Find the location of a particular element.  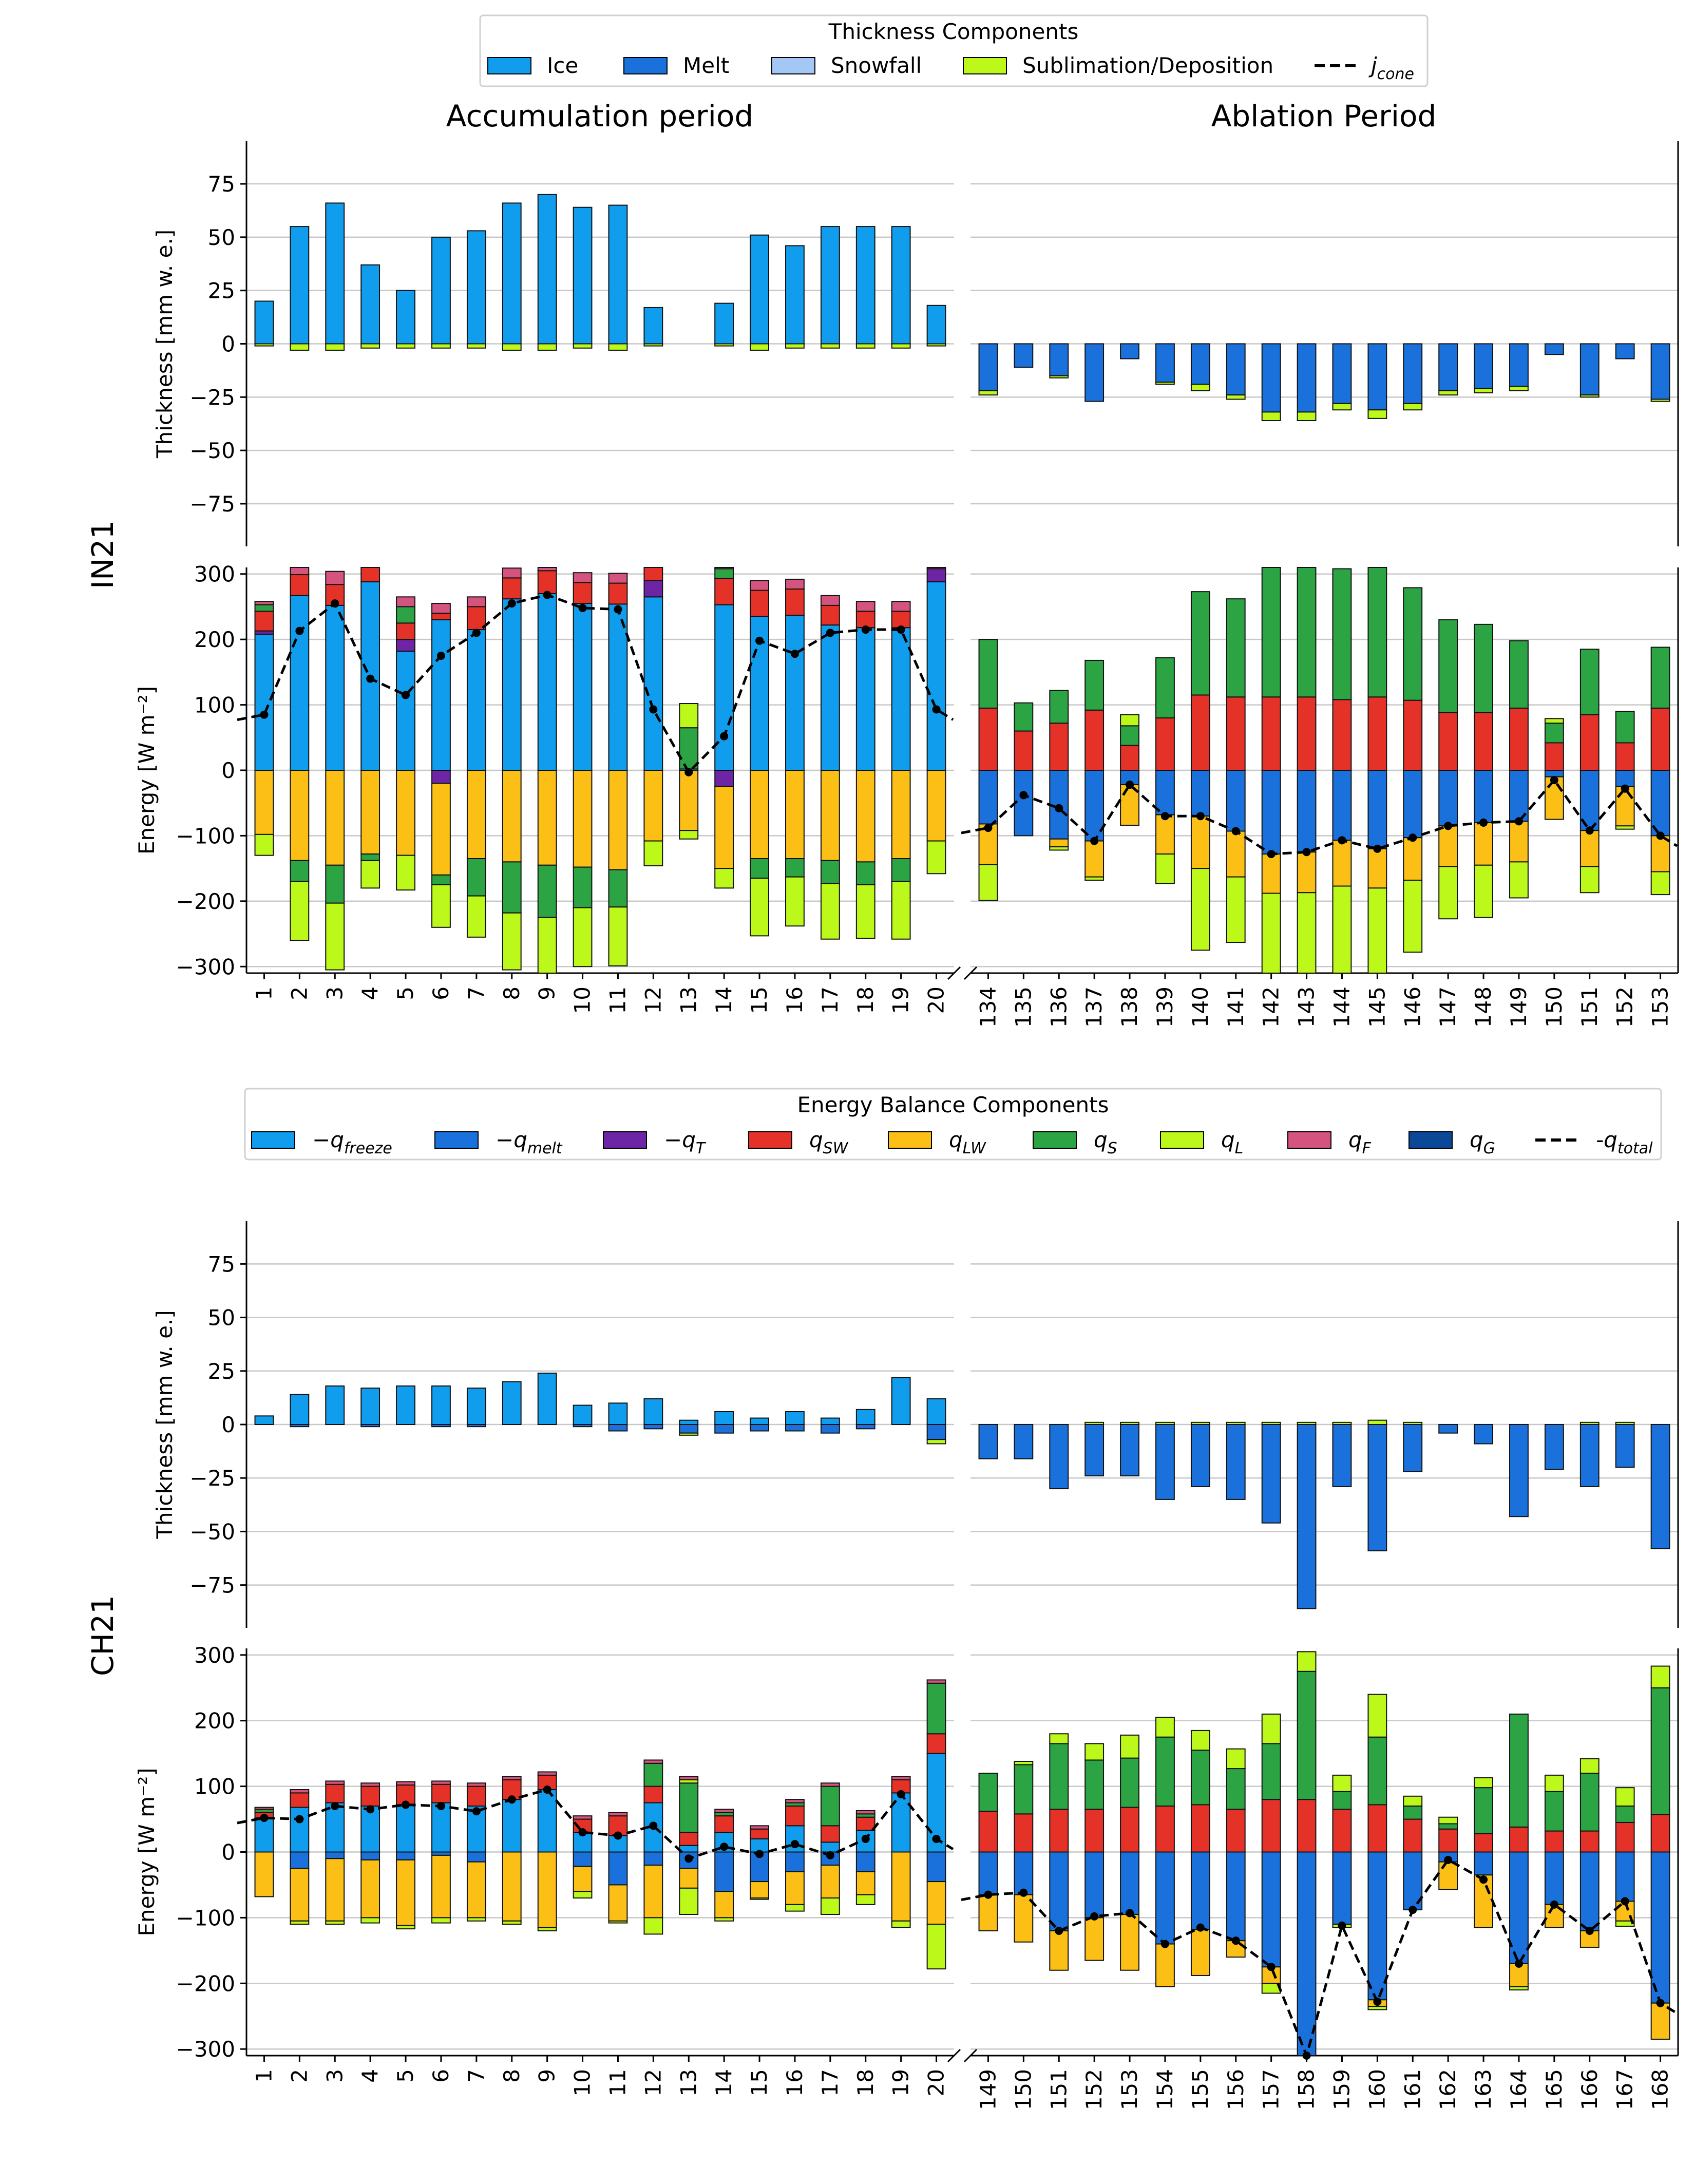

legend-swatch-q-sw is located at coordinates (770, 1140).